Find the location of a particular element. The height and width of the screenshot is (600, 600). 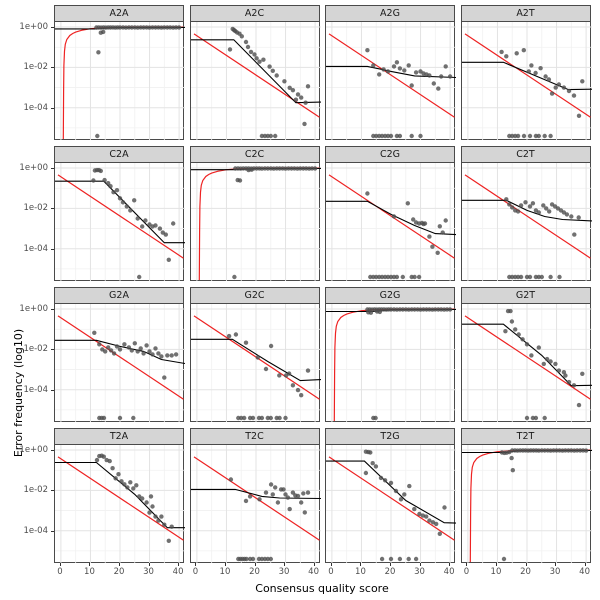

facet-plot-A2T is located at coordinates (526, 81).